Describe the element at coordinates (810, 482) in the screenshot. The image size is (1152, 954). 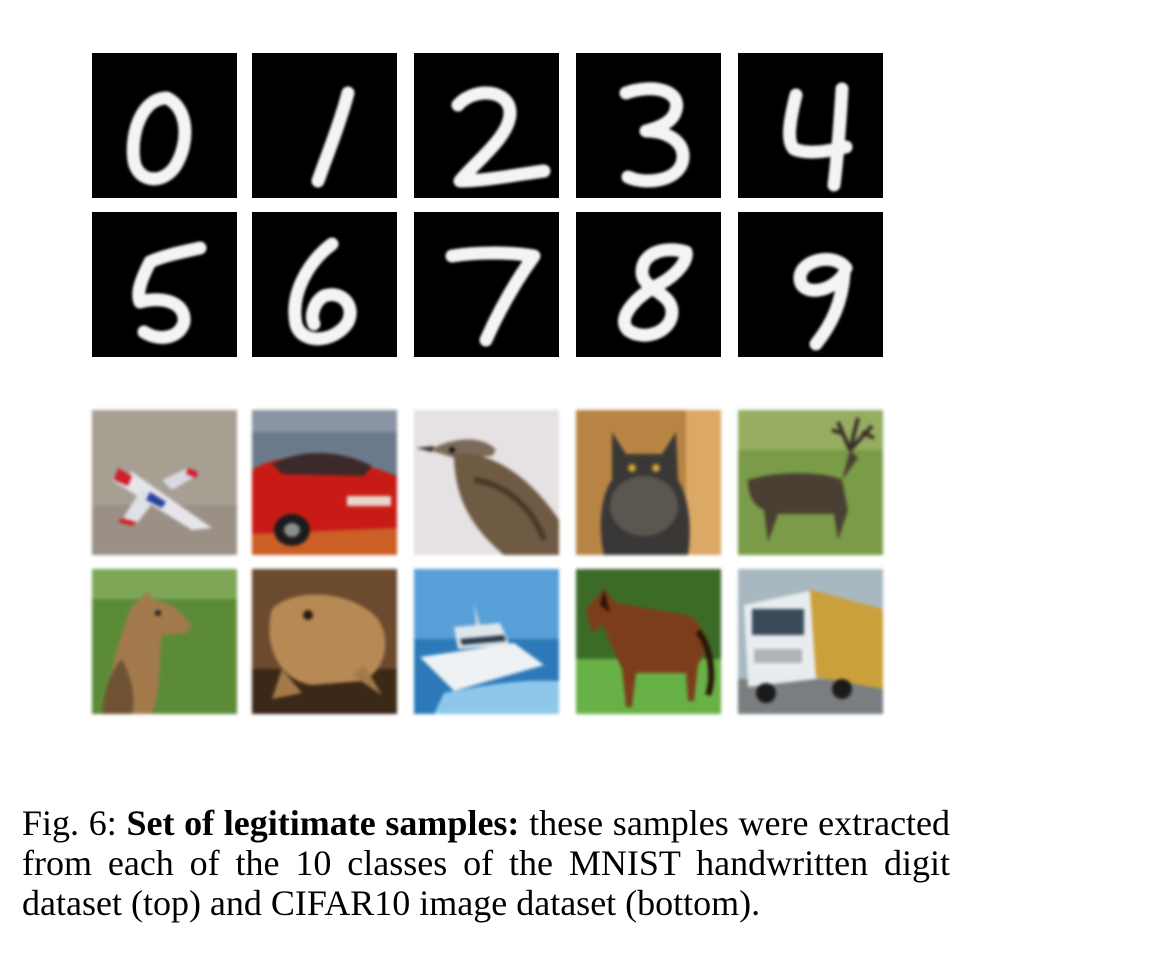
I see `cifar-deer` at that location.